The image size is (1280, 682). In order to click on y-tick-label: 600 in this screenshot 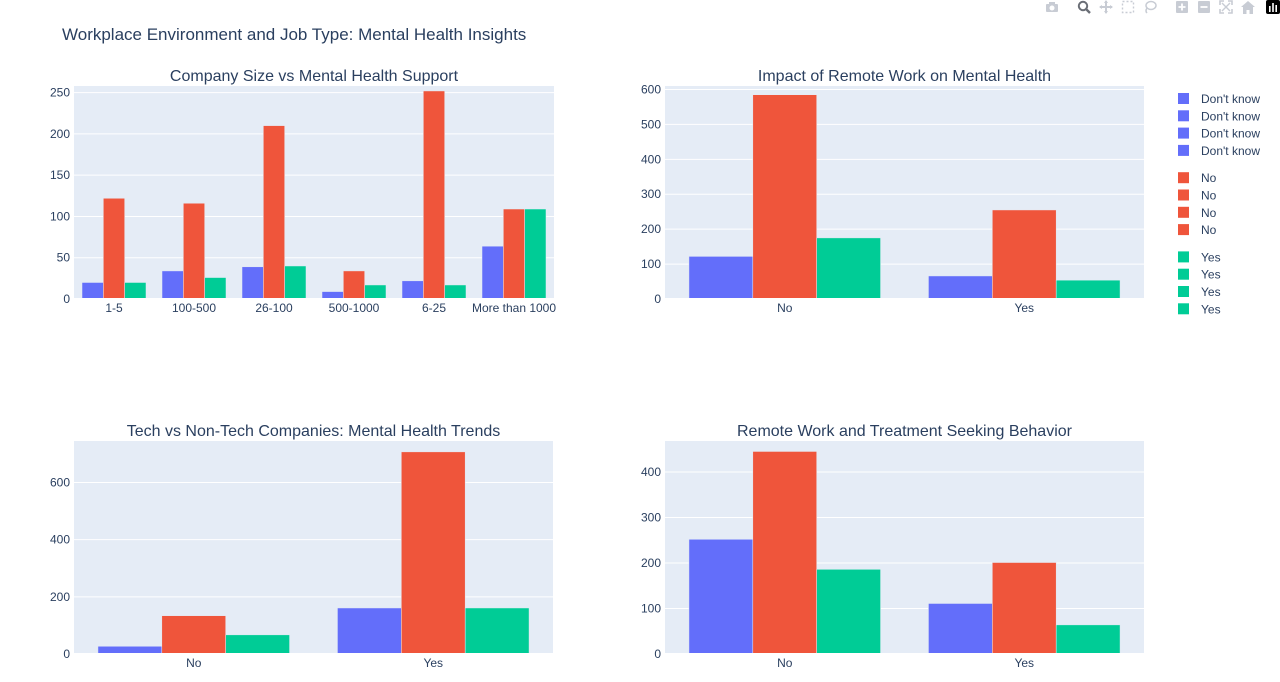, I will do `click(60, 482)`.